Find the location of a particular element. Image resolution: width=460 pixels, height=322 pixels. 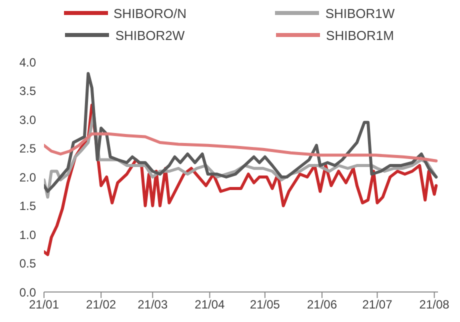

legend-label: SHIBOR1M is located at coordinates (360, 35).